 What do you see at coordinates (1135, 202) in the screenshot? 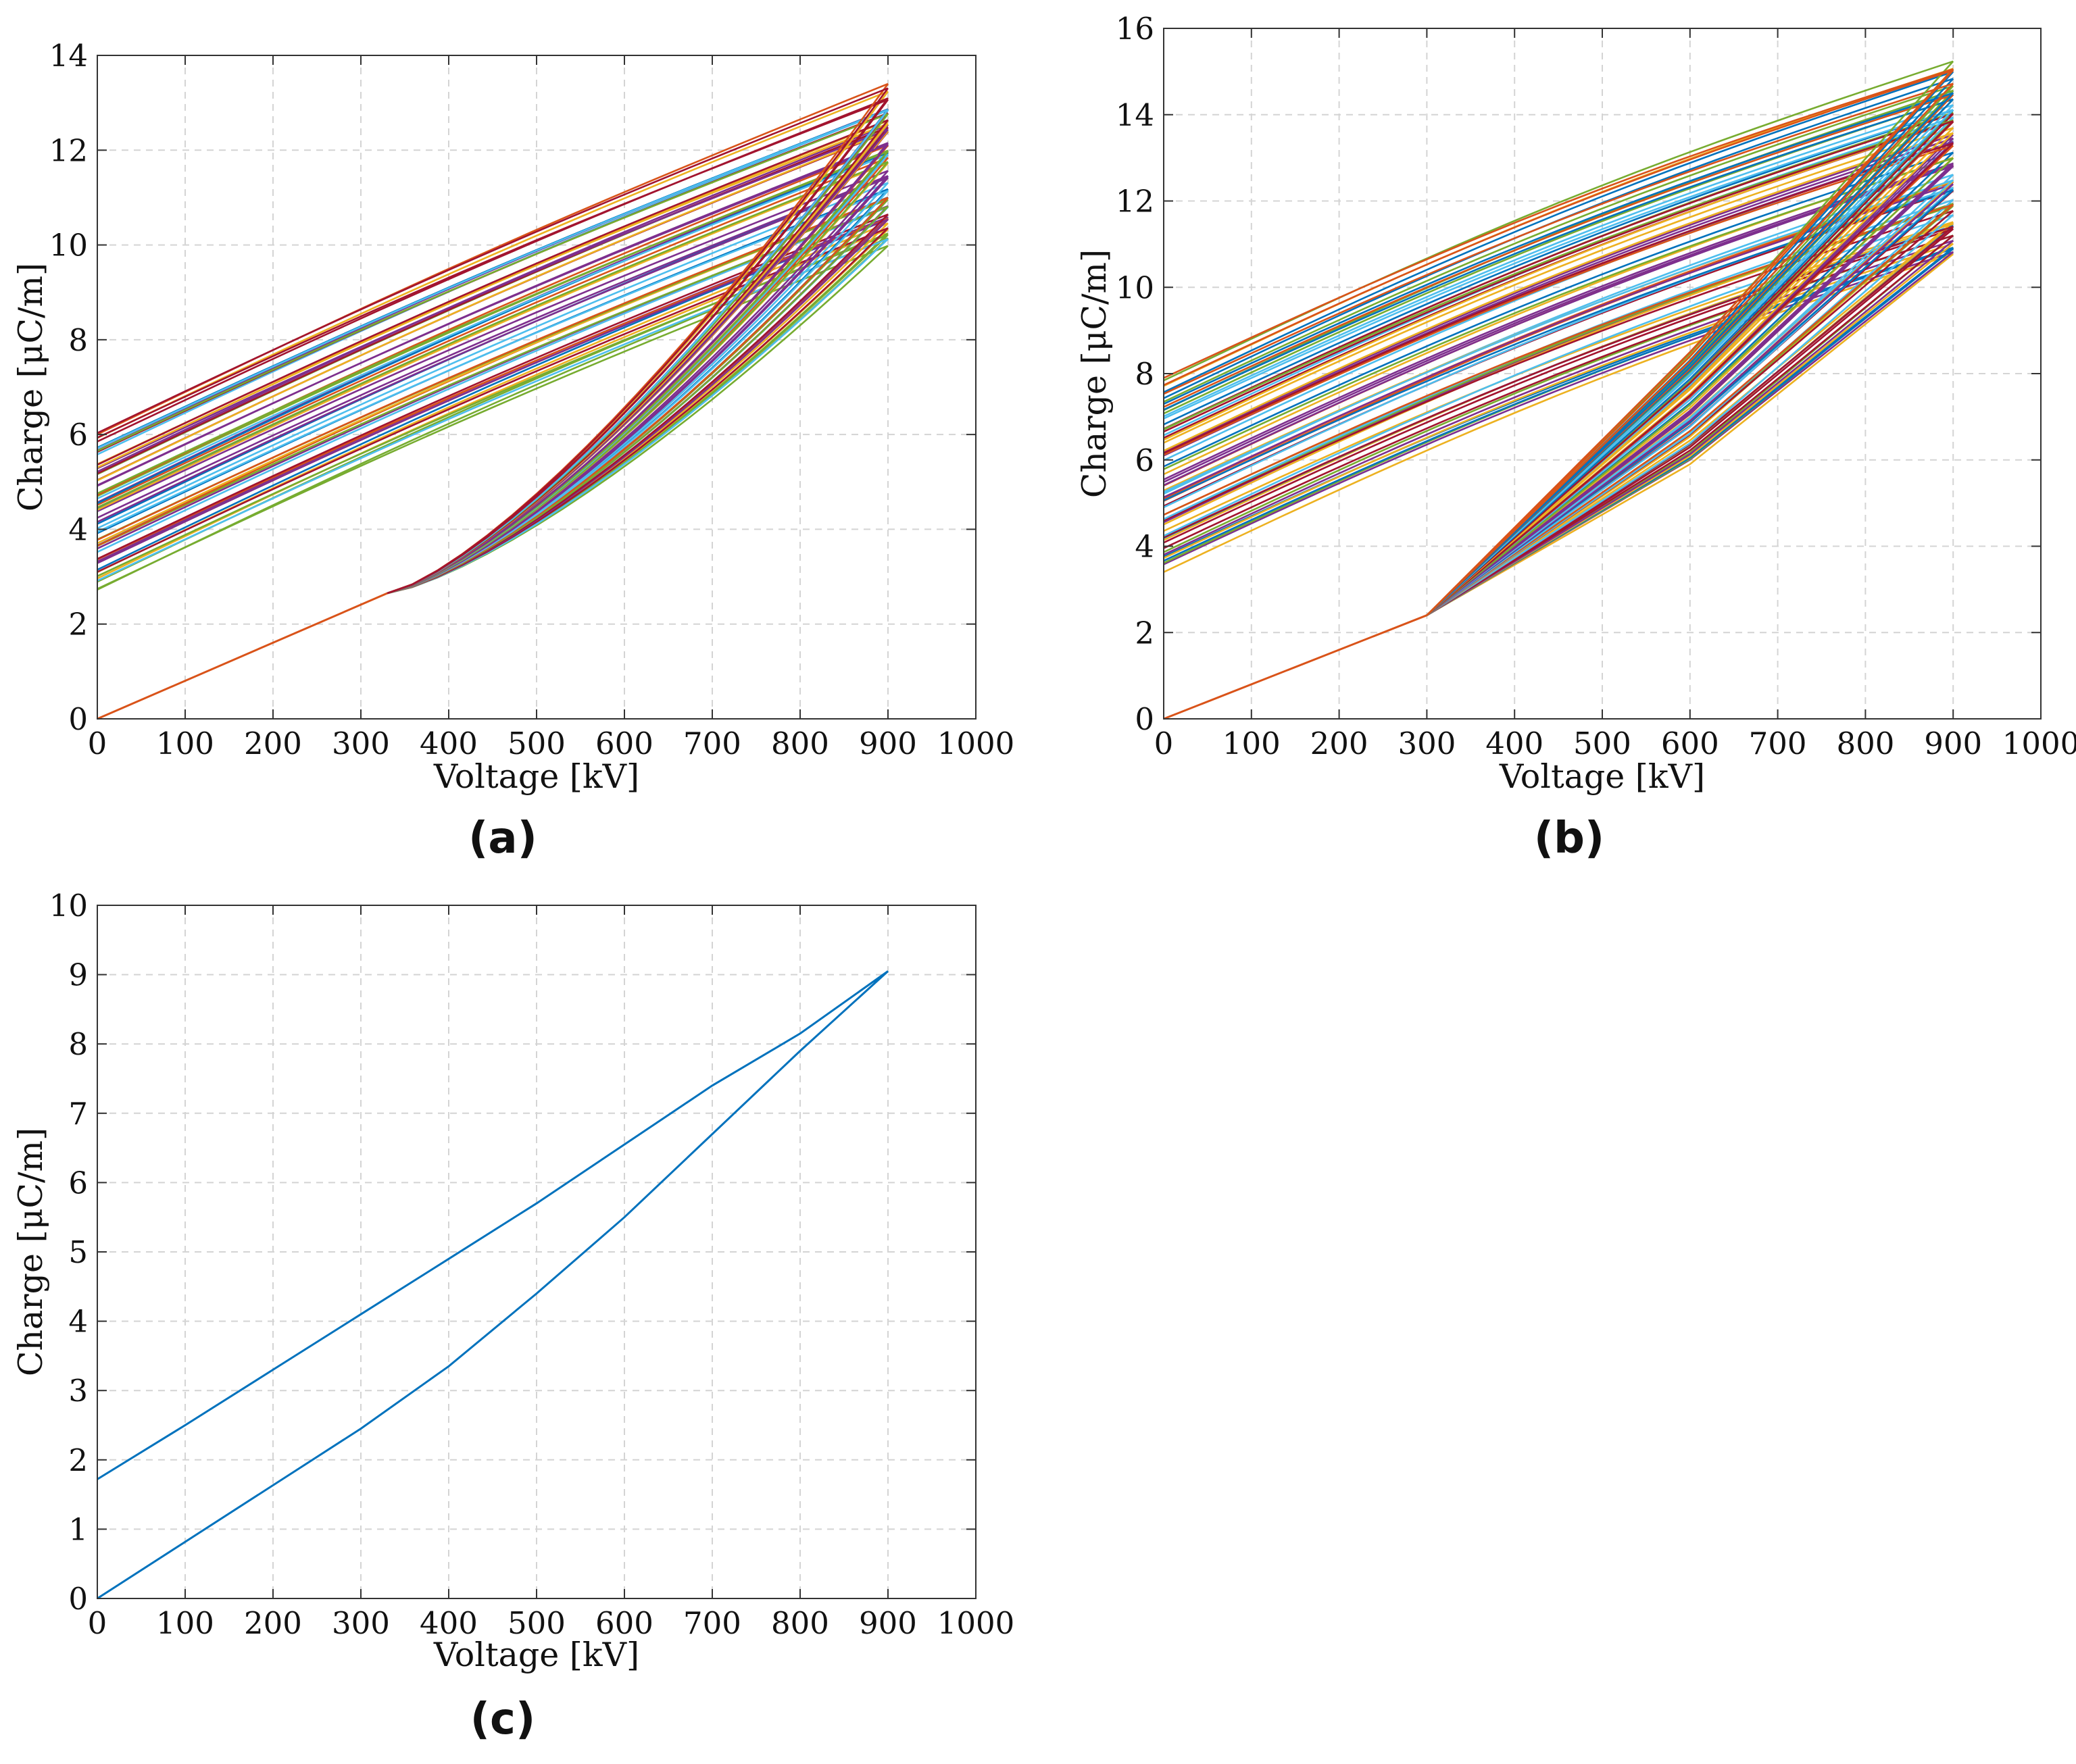
I see `y-tick-label: 12` at bounding box center [1135, 202].